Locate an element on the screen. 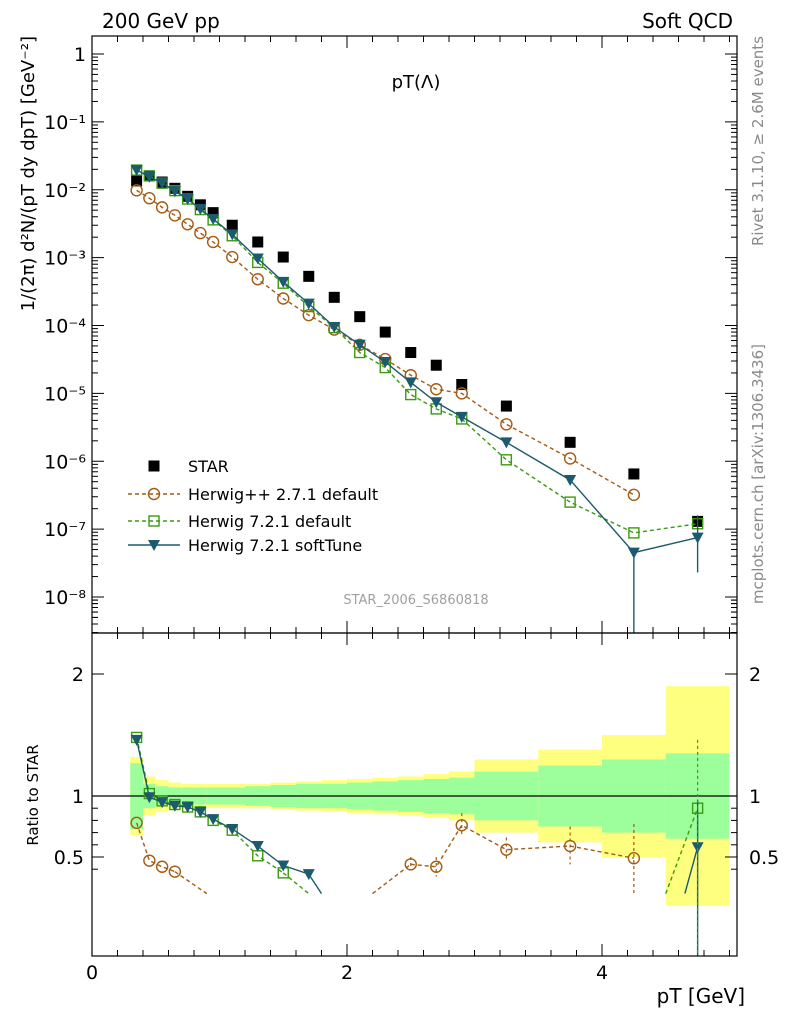  xtick-label: 2 is located at coordinates (347, 973).